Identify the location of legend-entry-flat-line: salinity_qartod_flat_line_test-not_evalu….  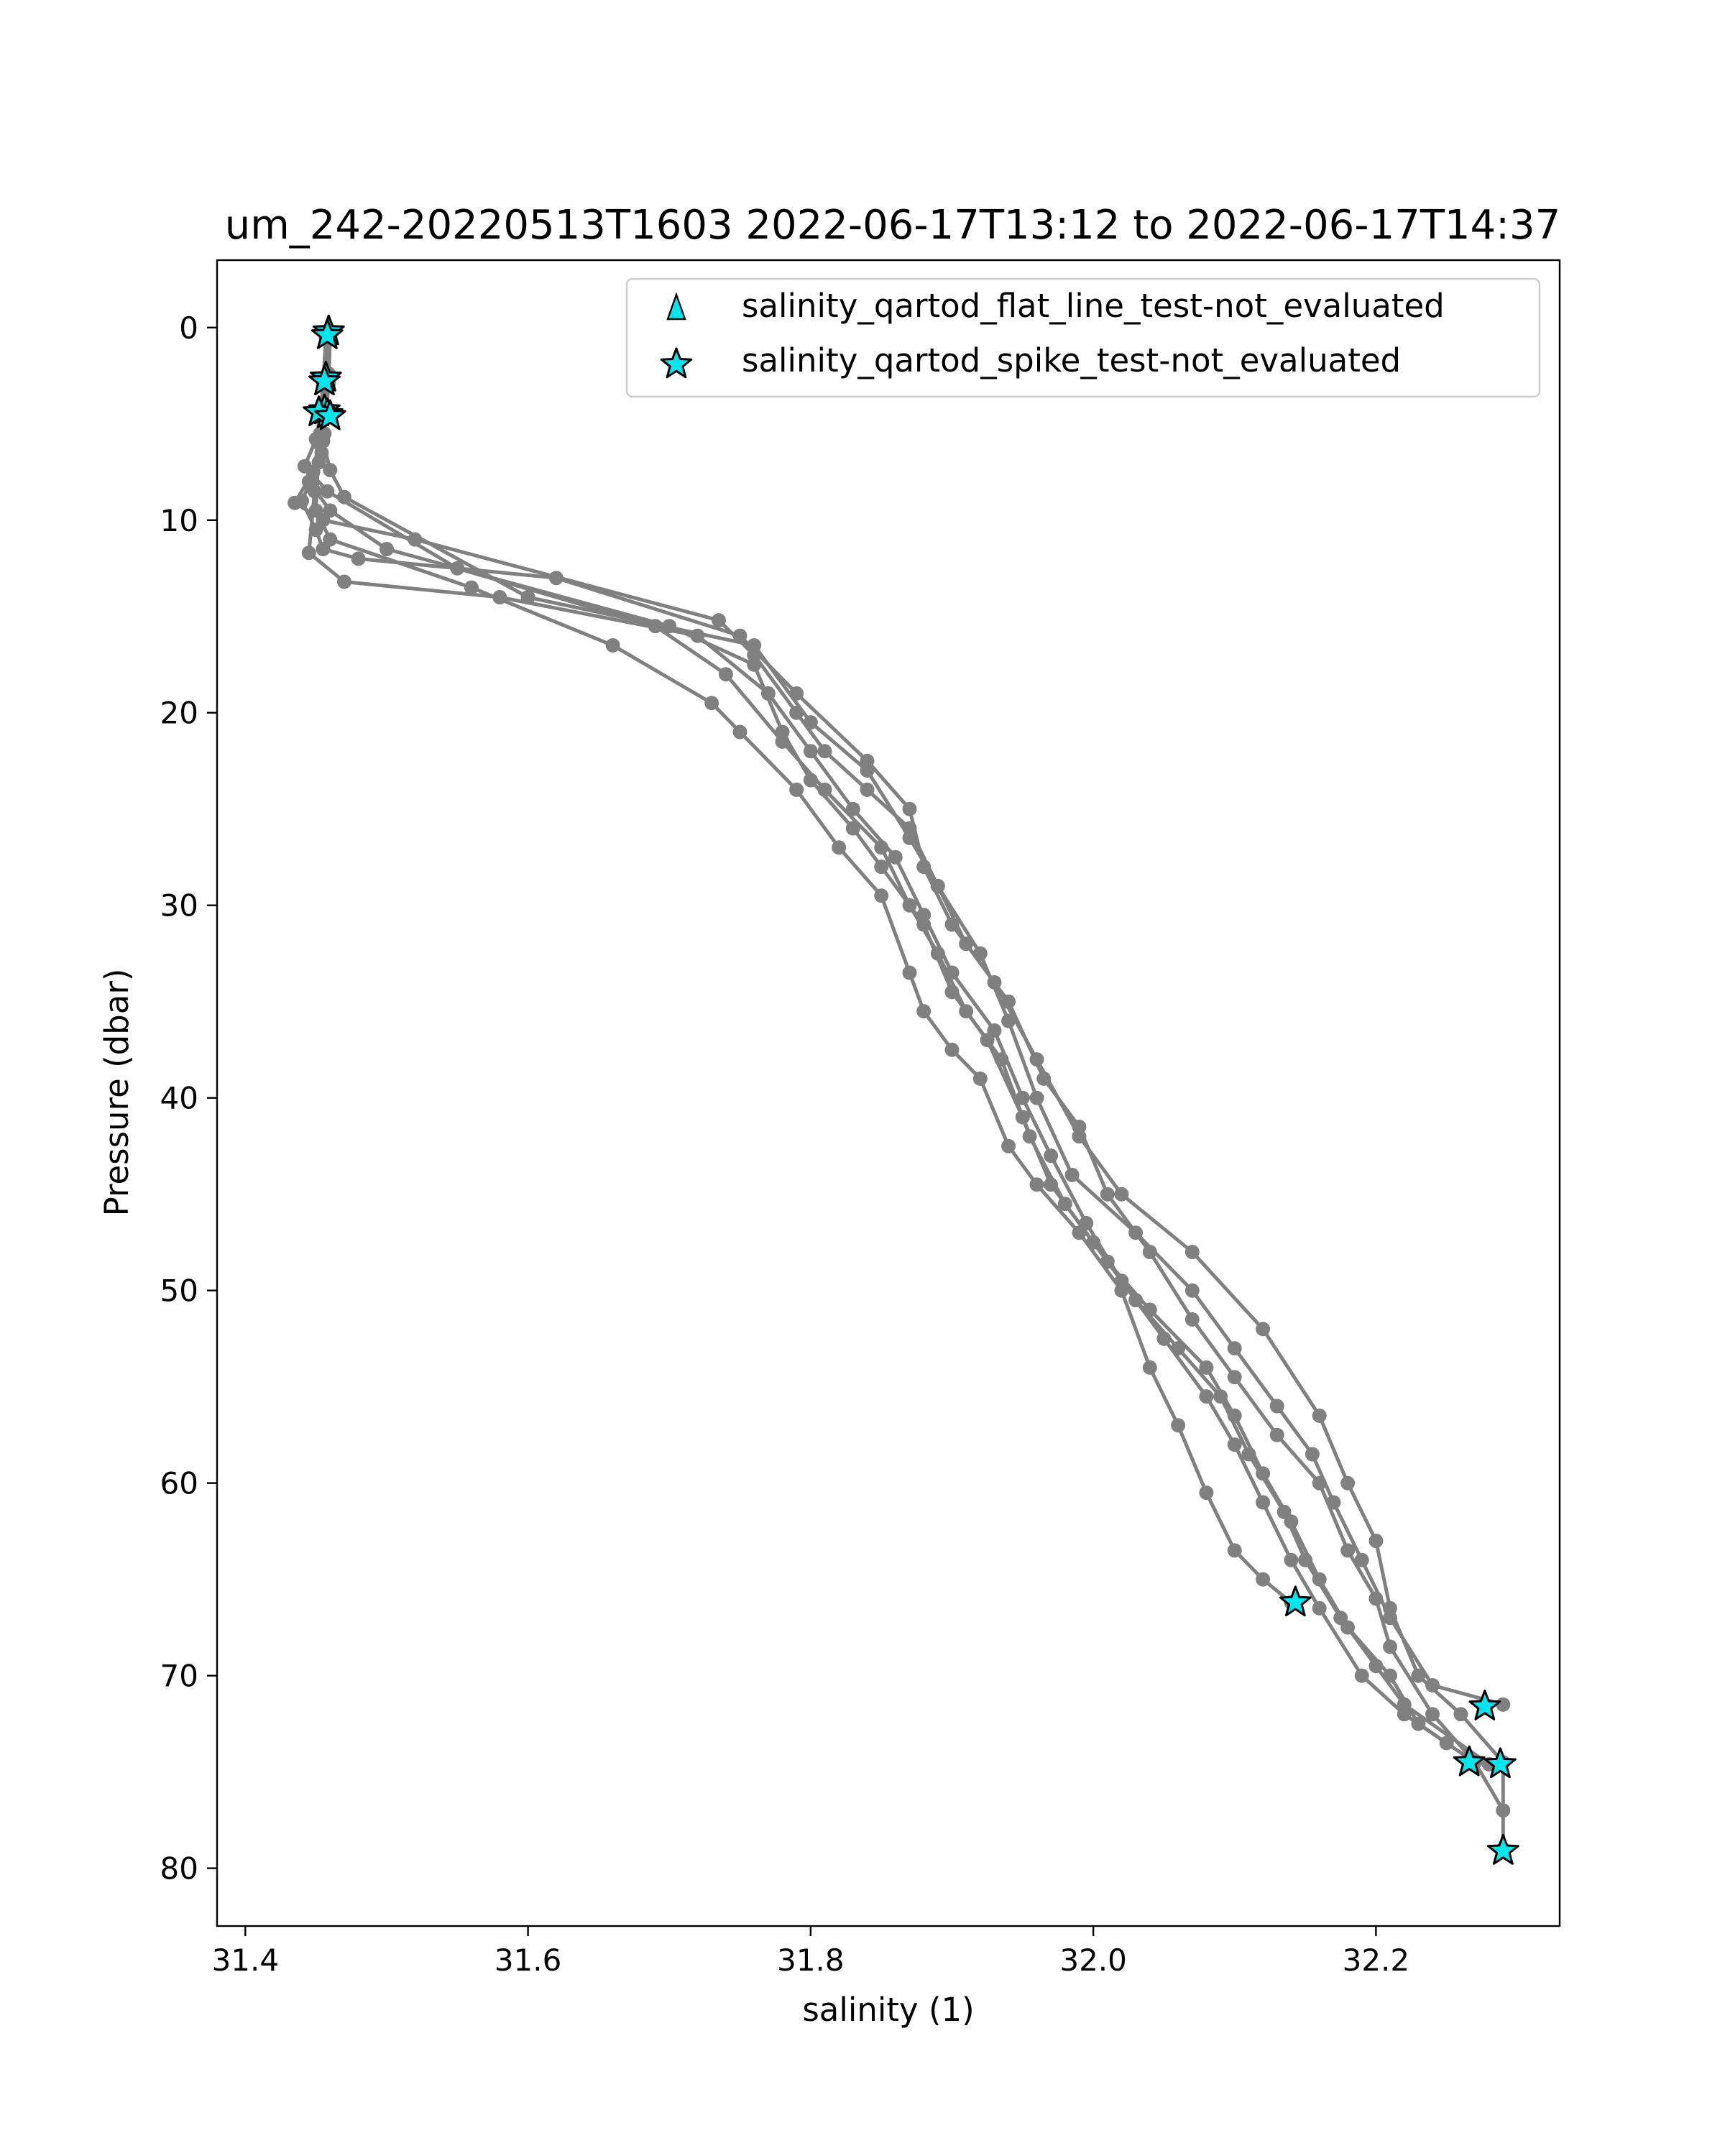
(1093, 306).